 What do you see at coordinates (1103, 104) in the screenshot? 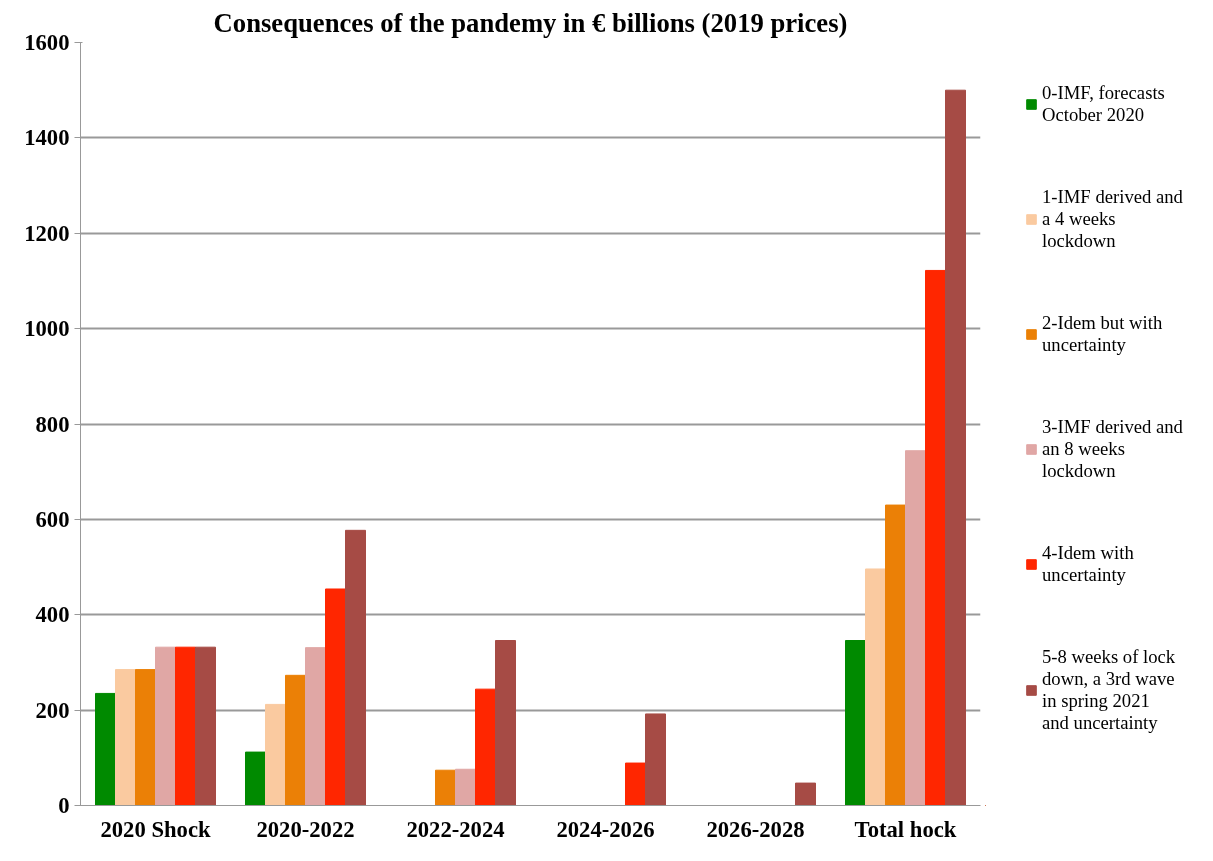
I see `legend-label: 0-IMF, forecasts October 2020` at bounding box center [1103, 104].